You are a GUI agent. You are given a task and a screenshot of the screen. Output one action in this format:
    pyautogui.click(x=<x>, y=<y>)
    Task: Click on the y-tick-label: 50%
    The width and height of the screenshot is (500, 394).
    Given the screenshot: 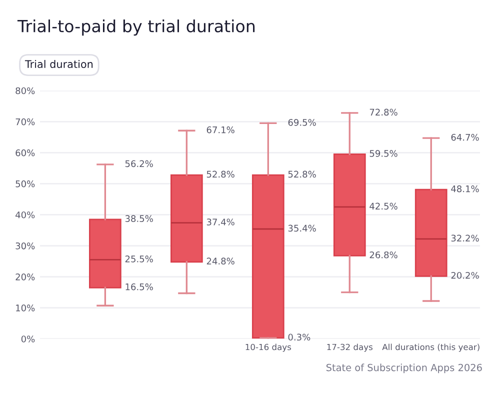 What is the action you would take?
    pyautogui.click(x=25, y=184)
    